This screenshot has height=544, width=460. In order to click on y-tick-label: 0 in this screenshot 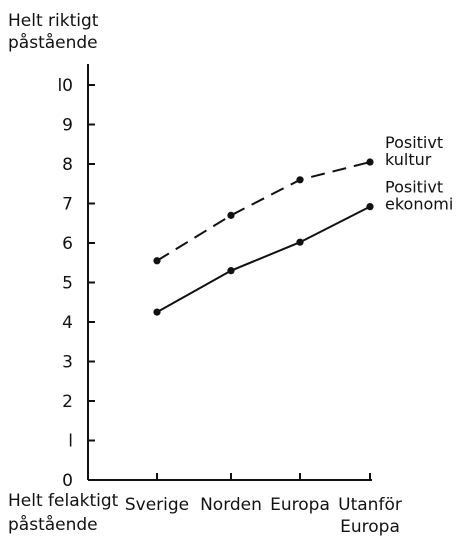, I will do `click(67, 481)`.